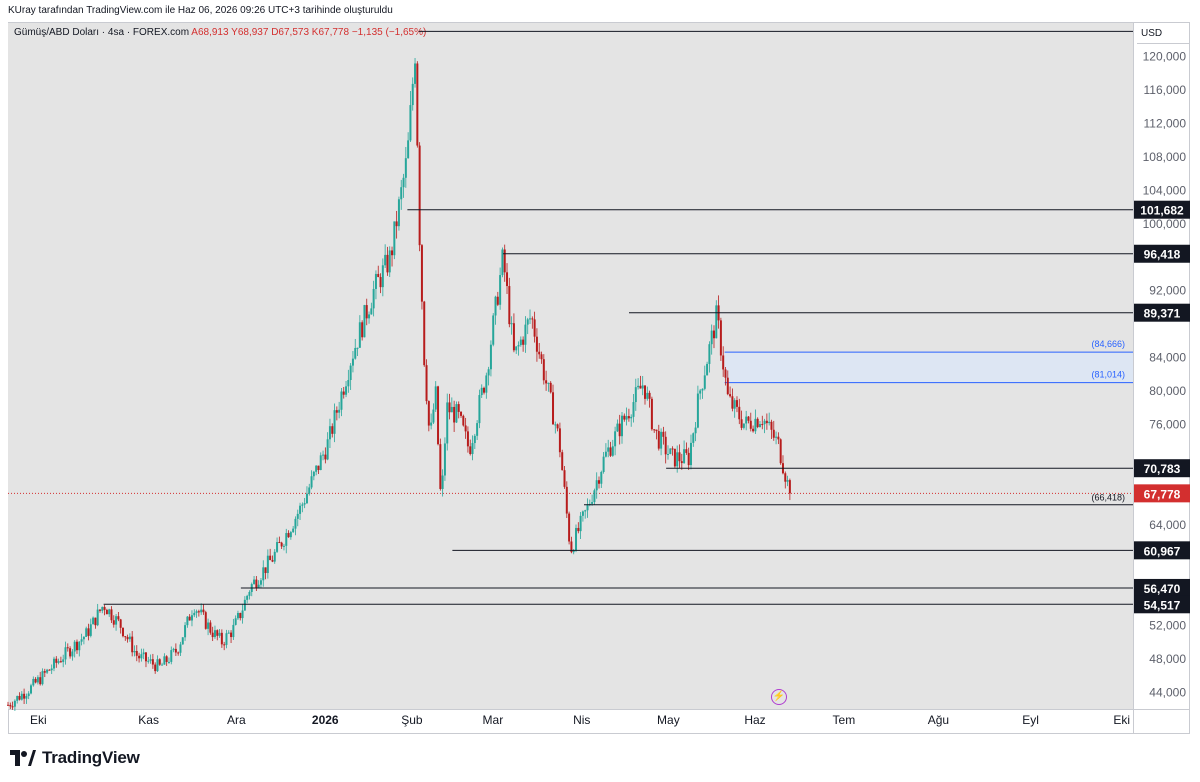 This screenshot has width=1200, height=782. Describe the element at coordinates (148, 720) in the screenshot. I see `x-tick-label: Kas` at that location.